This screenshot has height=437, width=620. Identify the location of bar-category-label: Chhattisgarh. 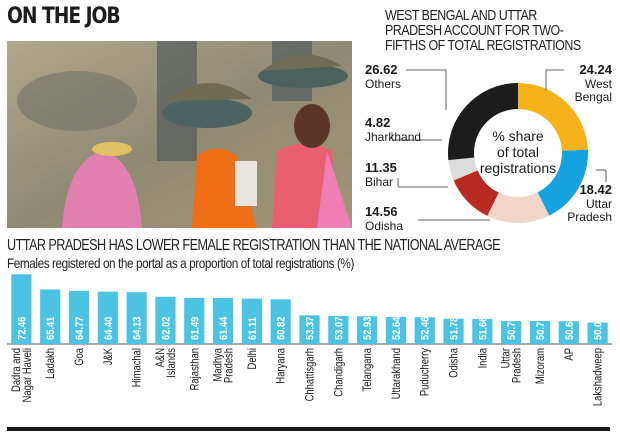
(310, 375).